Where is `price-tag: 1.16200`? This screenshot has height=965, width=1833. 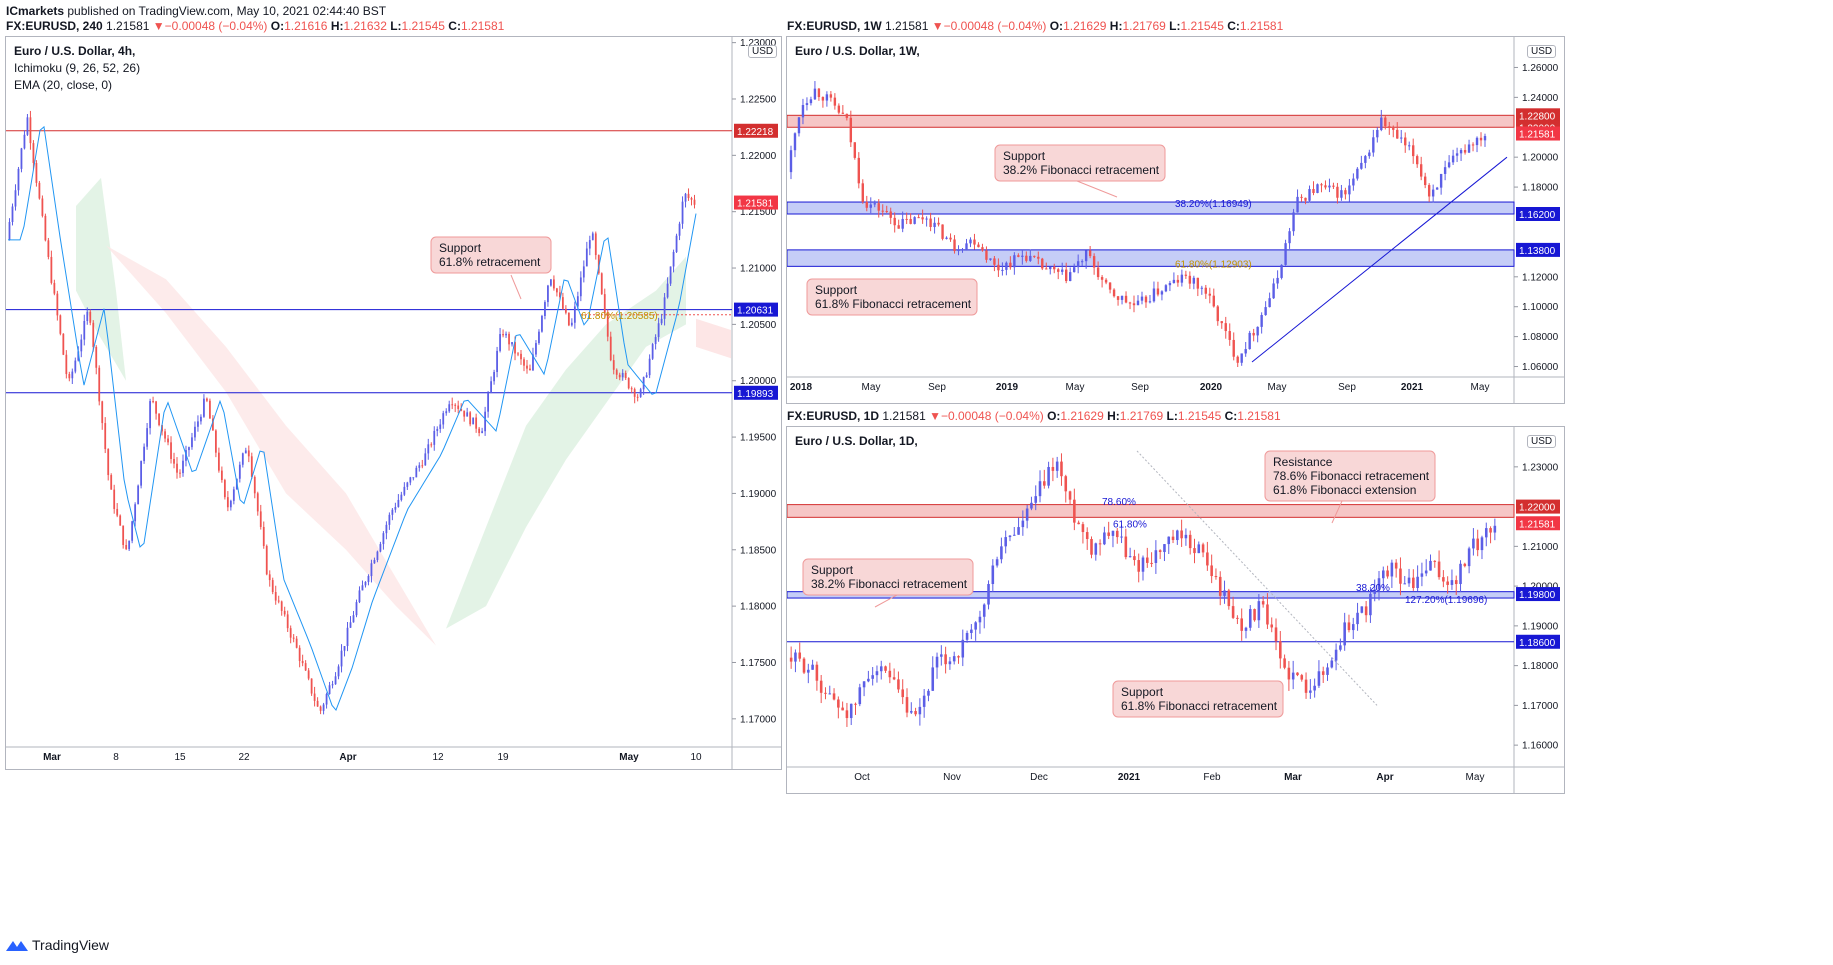 price-tag: 1.16200 is located at coordinates (1537, 215).